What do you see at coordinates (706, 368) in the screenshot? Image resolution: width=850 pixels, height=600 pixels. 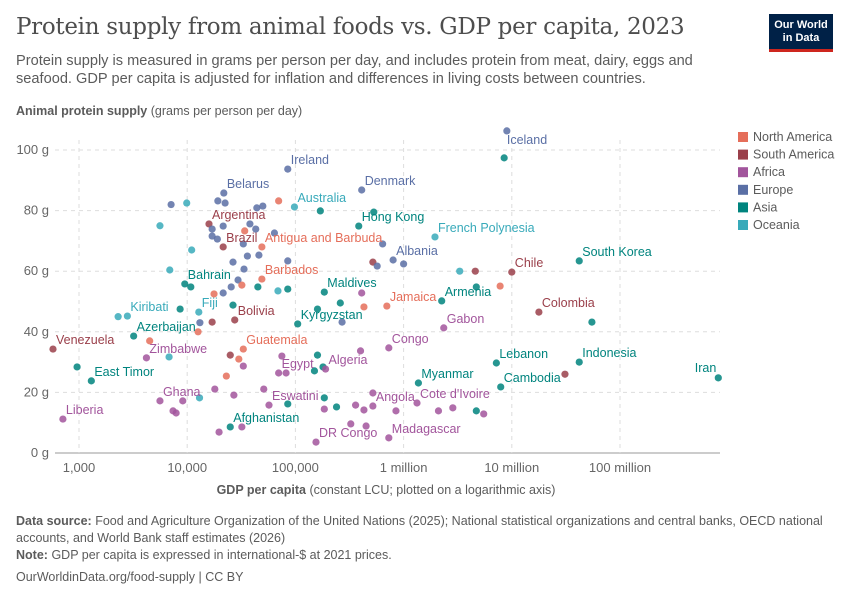 I see `point-label: Iran` at bounding box center [706, 368].